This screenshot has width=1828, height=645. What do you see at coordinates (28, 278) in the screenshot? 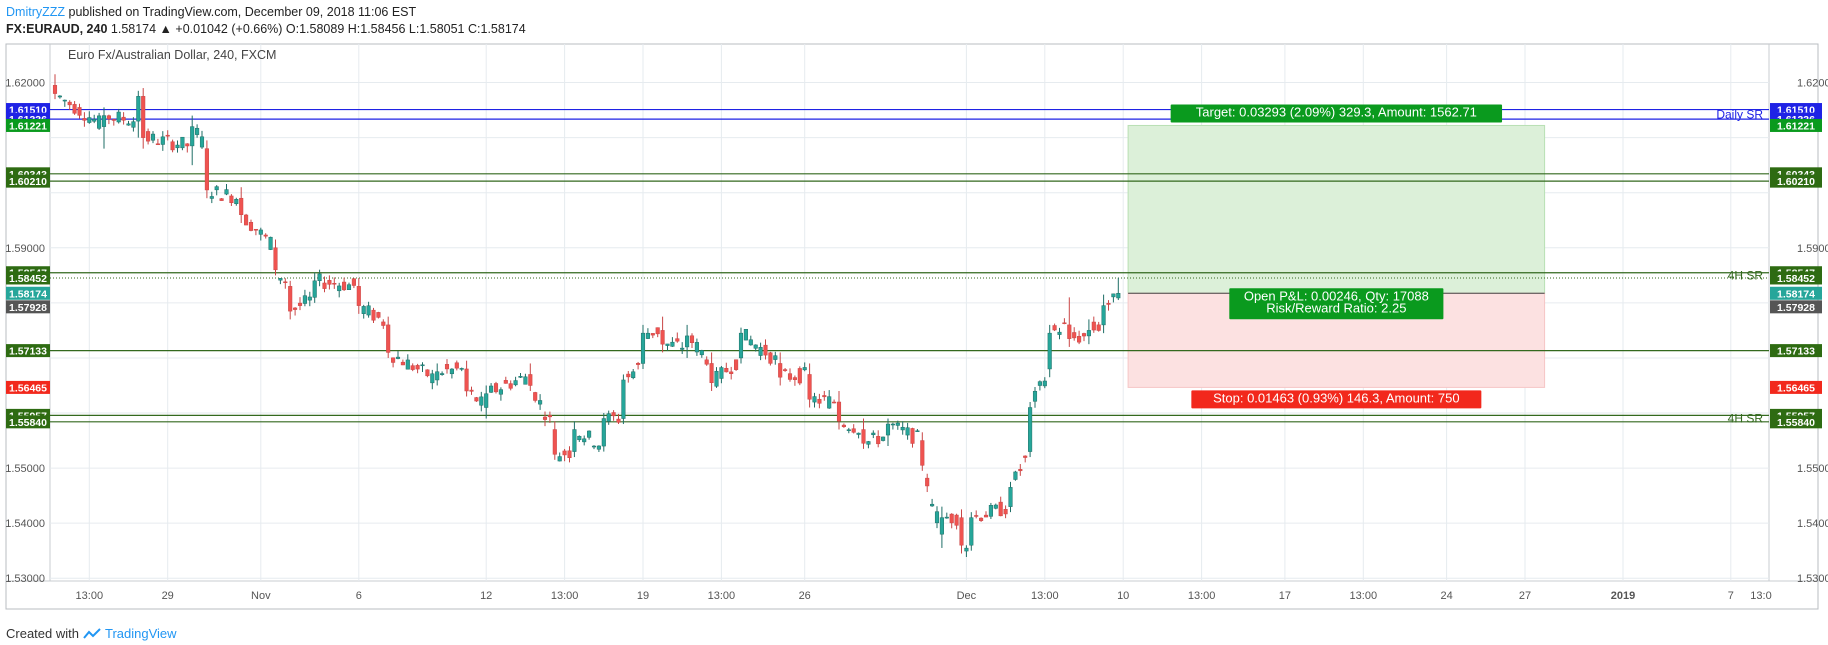
I see `left-level-label` at bounding box center [28, 278].